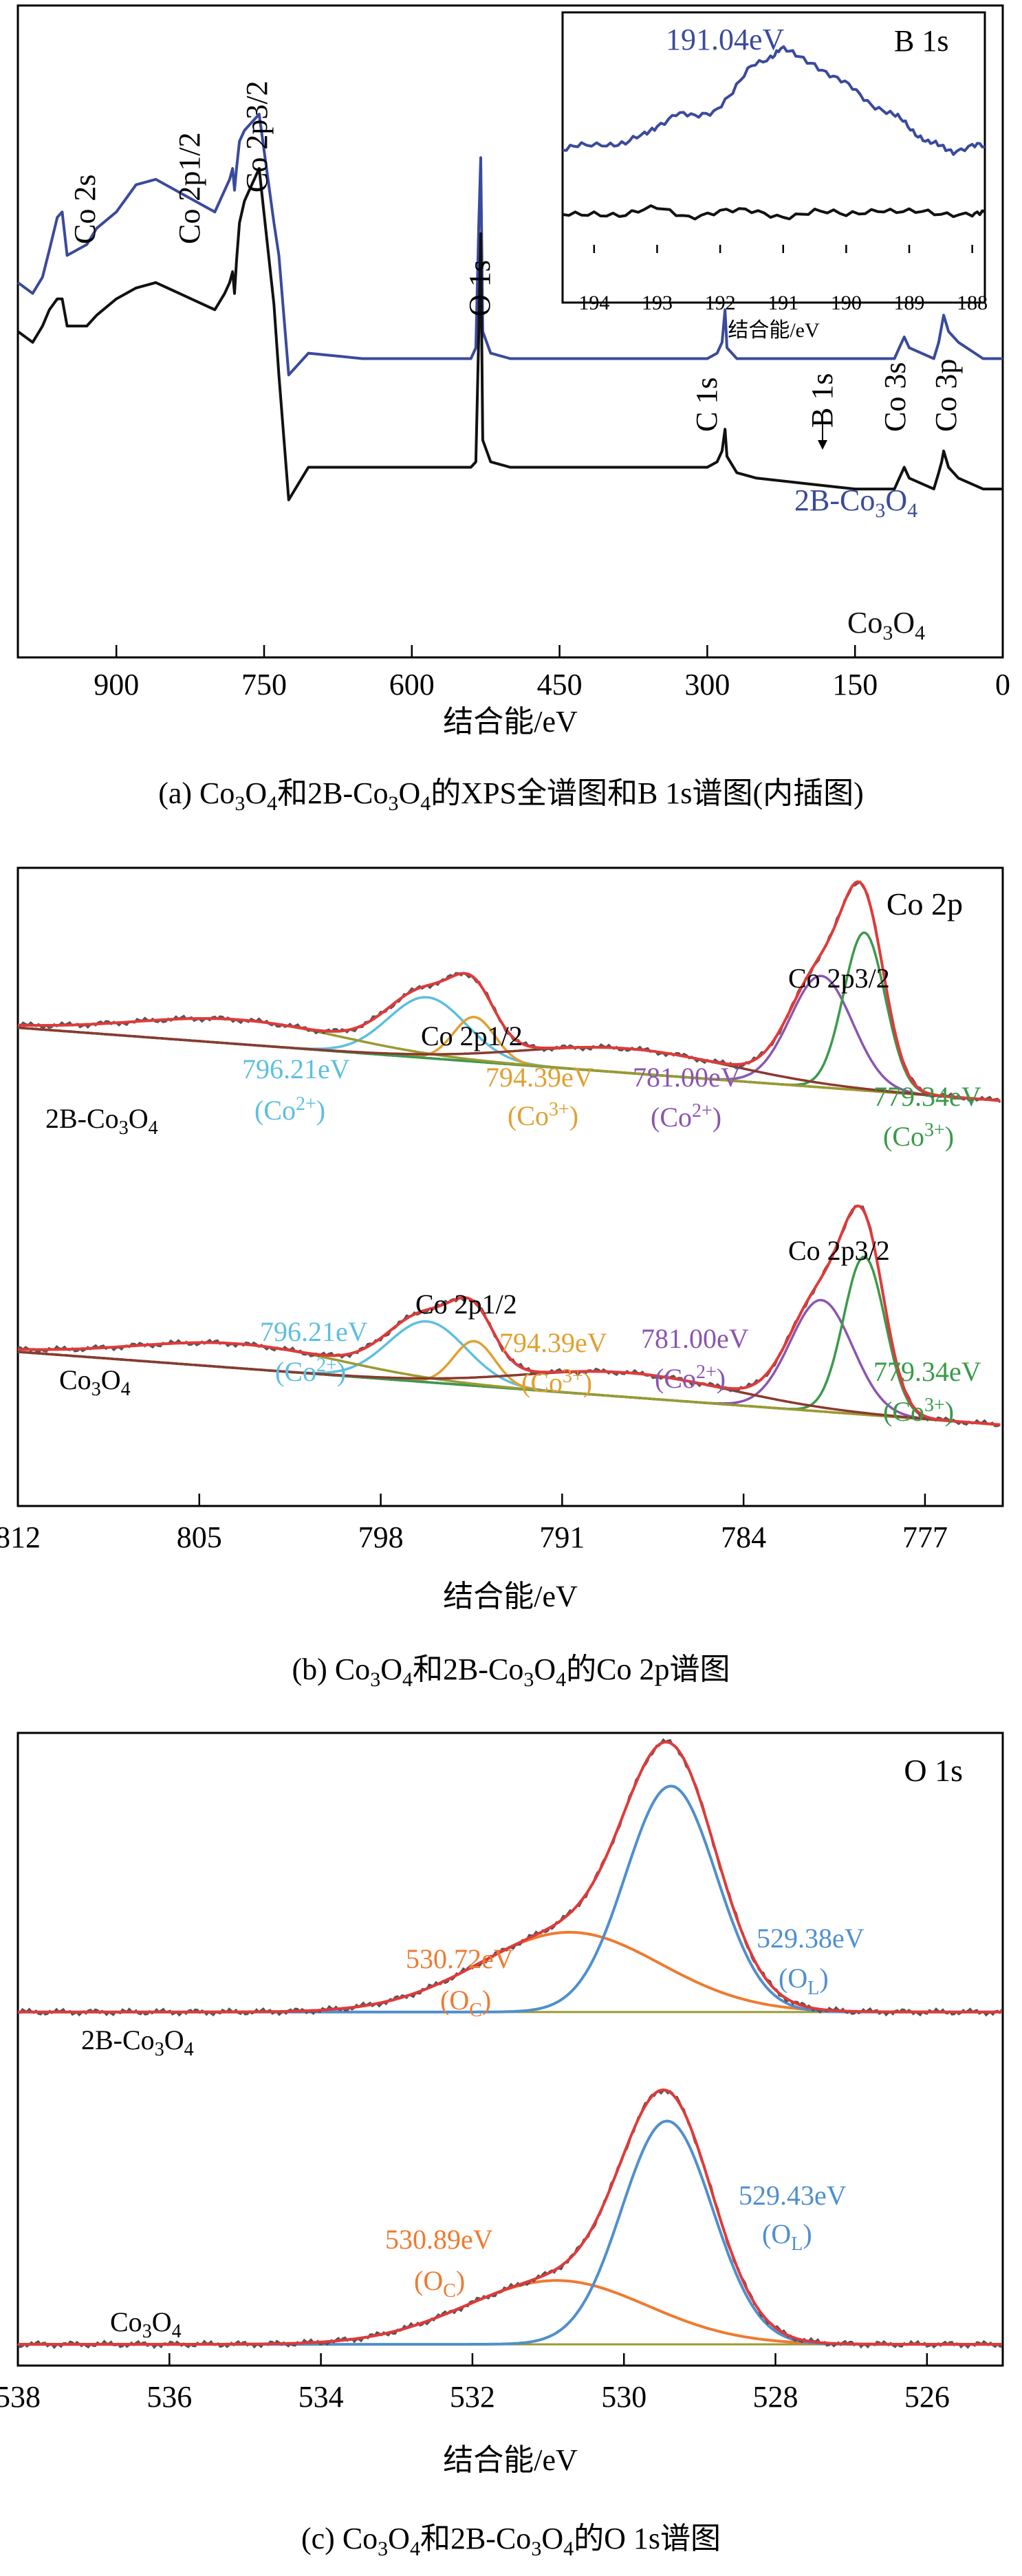 The height and width of the screenshot is (2576, 1022). I want to click on b-2b-co2-796-ion: (Co2+), so click(289, 1109).